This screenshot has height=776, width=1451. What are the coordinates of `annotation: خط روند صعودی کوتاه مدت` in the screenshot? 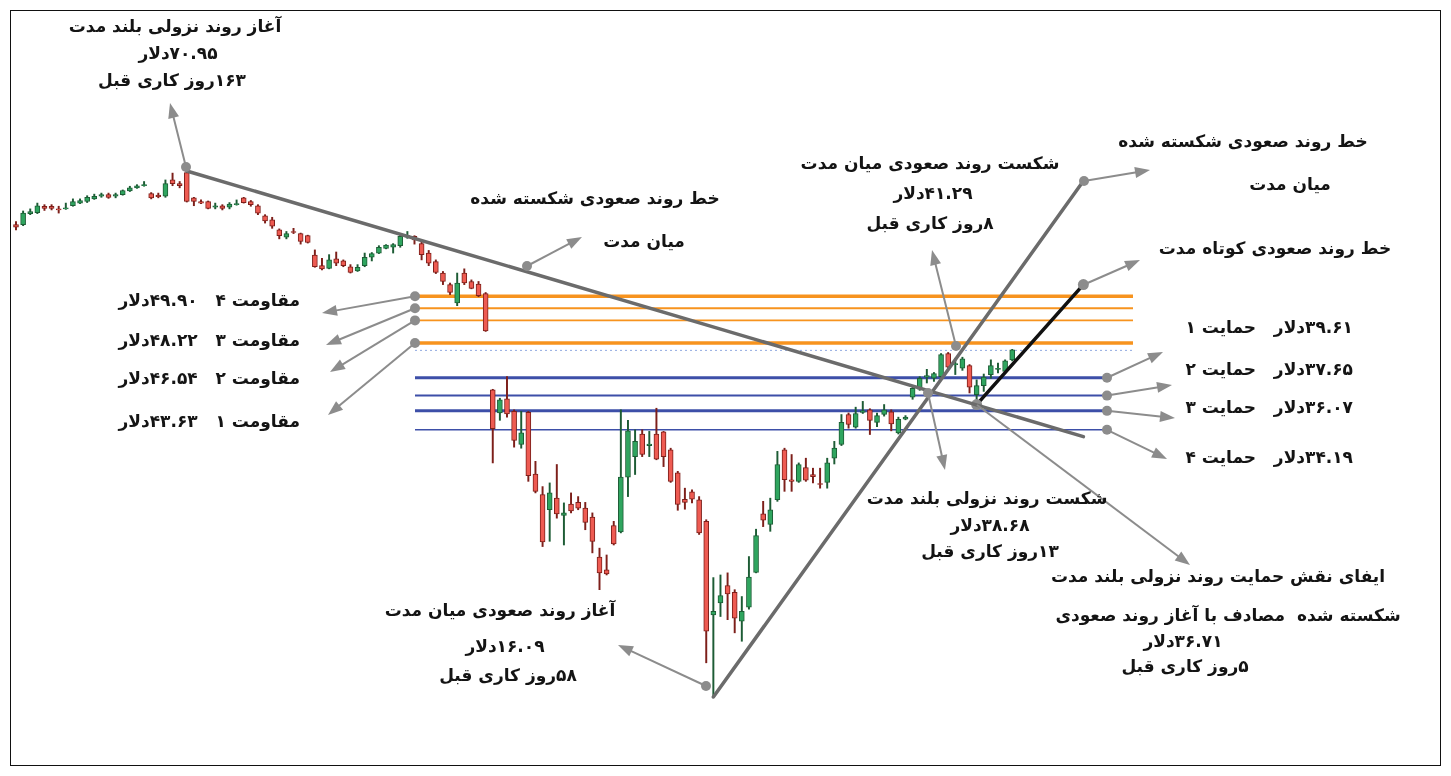 It's located at (1275, 249).